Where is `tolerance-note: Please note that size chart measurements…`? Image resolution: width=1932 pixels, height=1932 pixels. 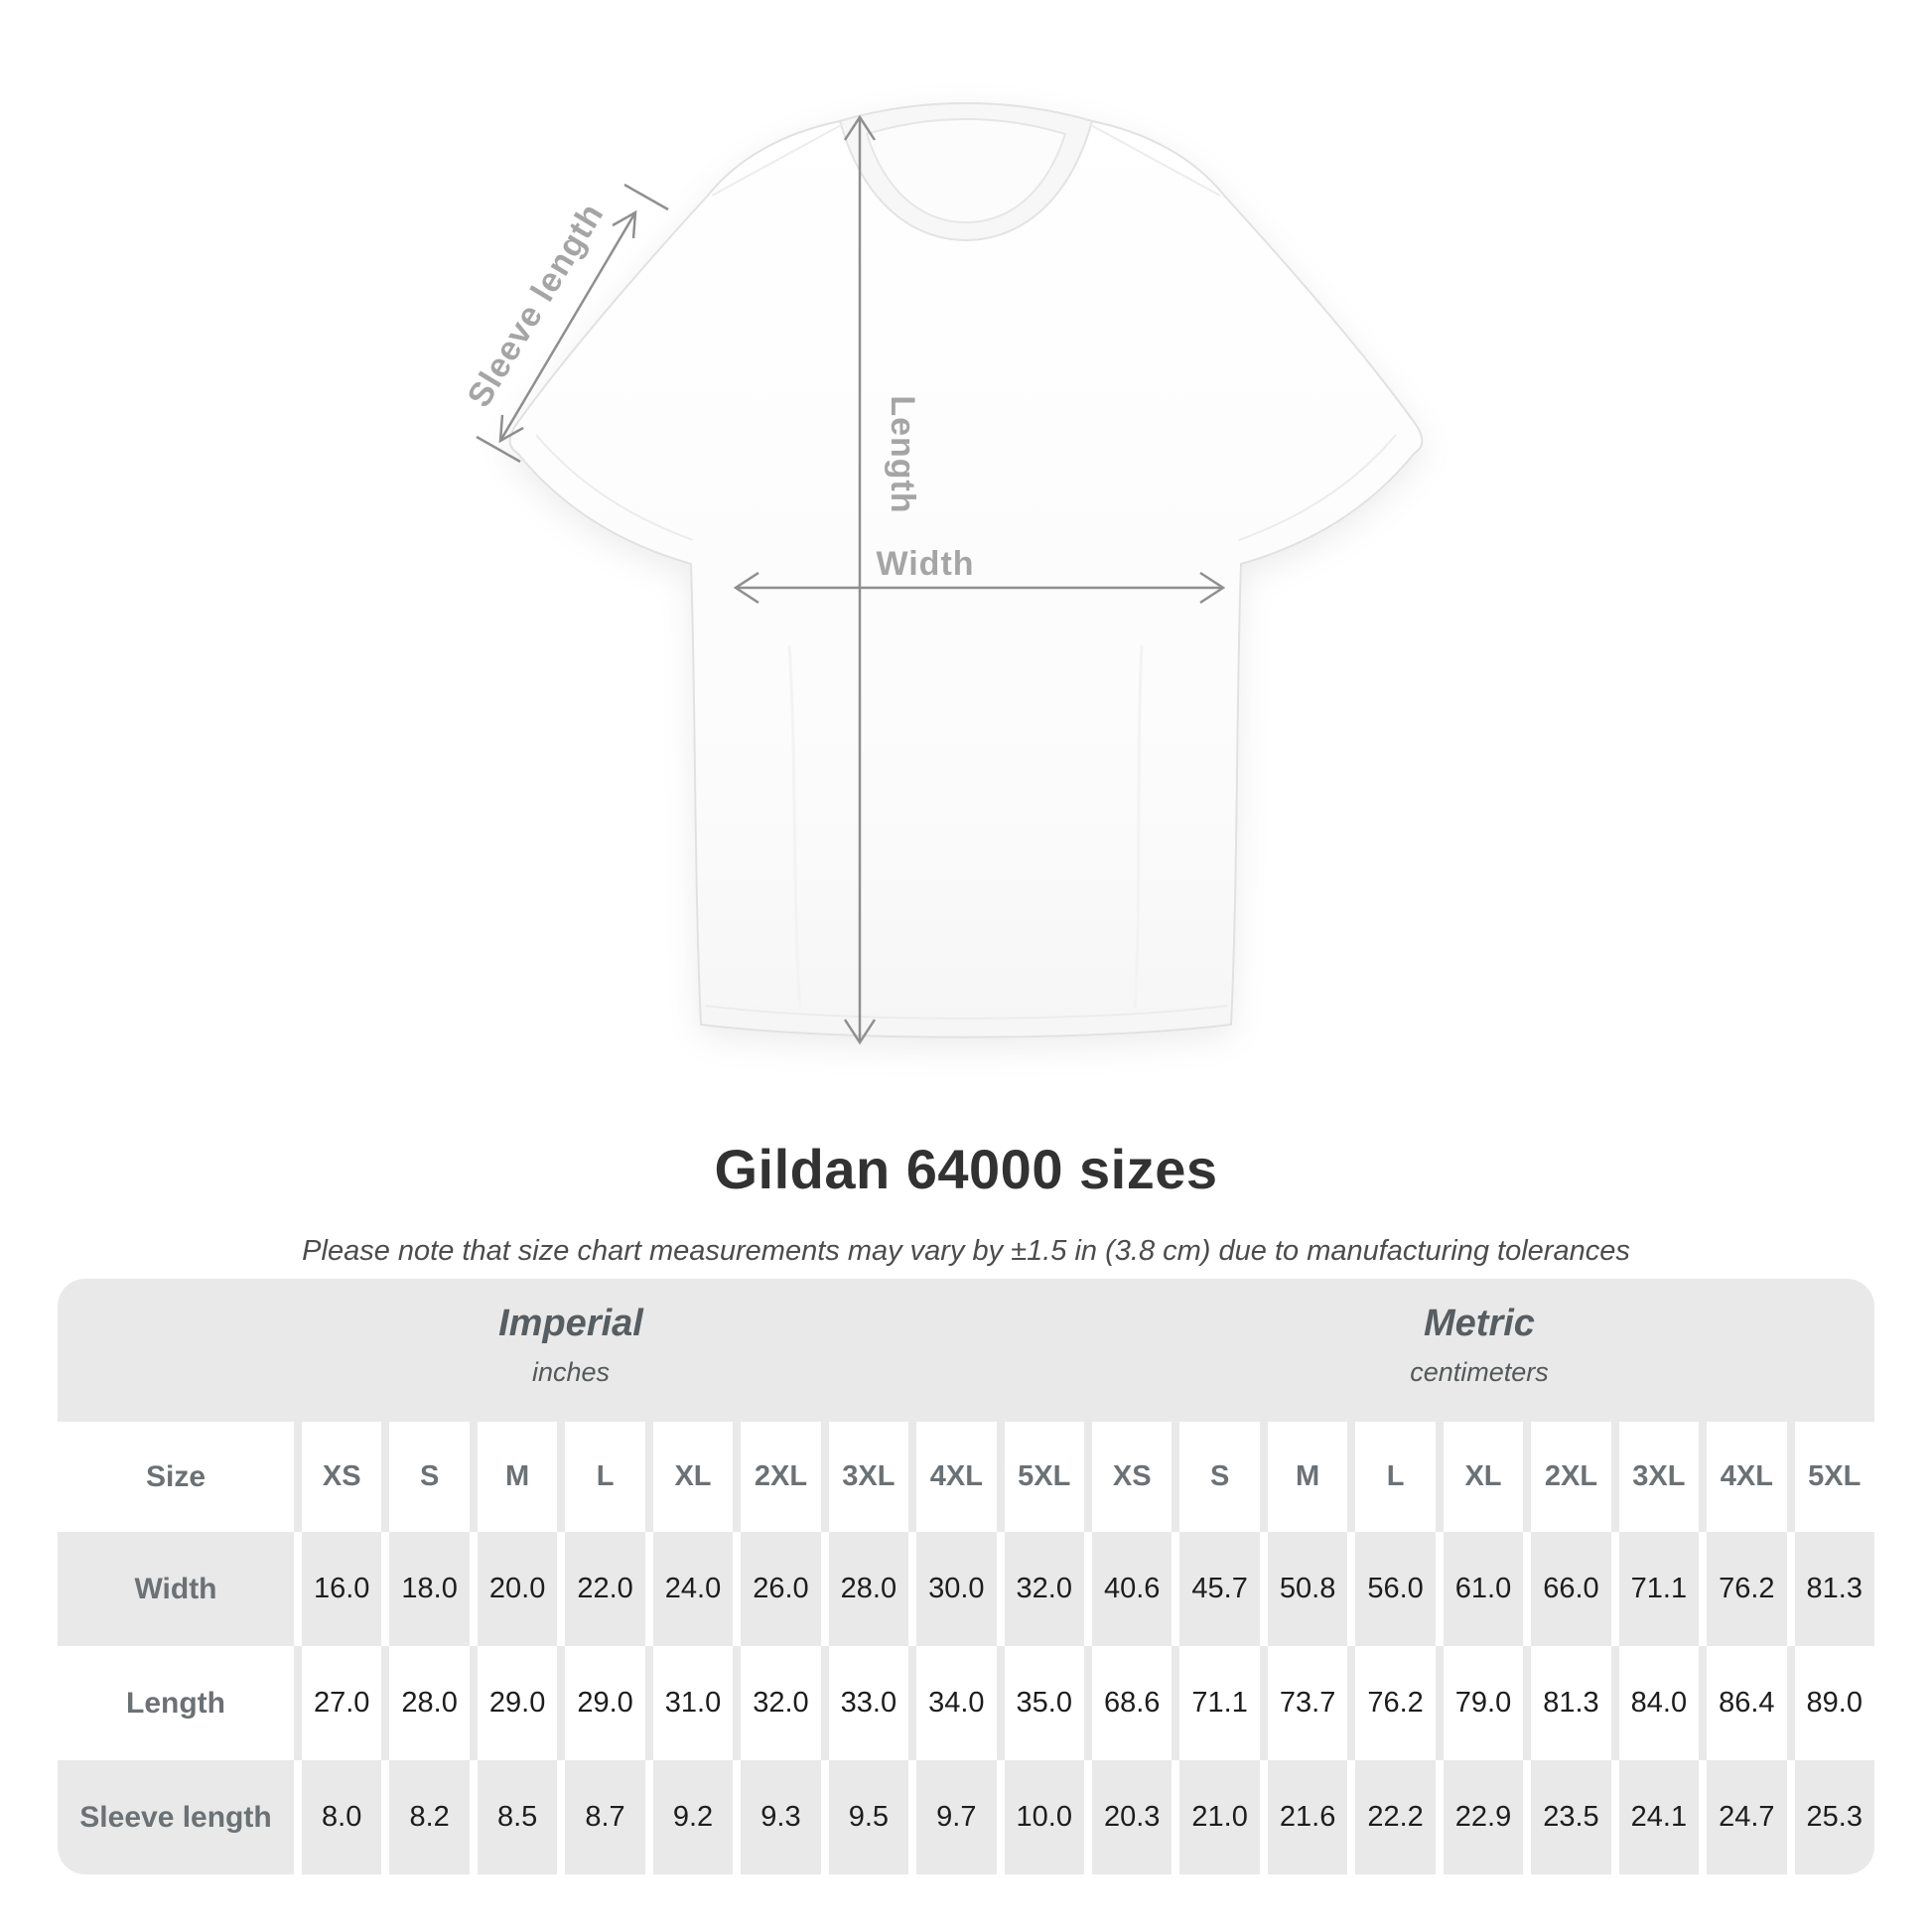
tolerance-note: Please note that size chart measurements… is located at coordinates (966, 1251).